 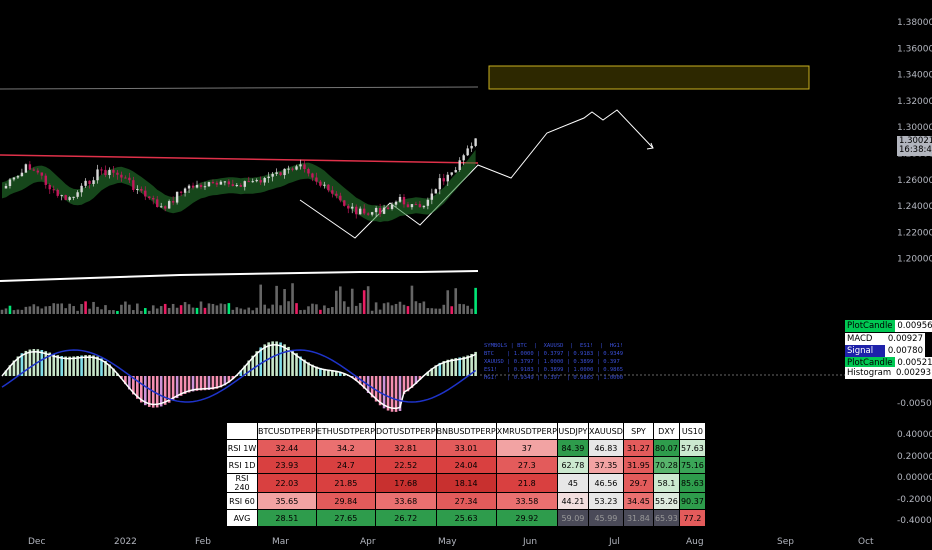 I want to click on time-tick-label: Jul, so click(x=614, y=542).